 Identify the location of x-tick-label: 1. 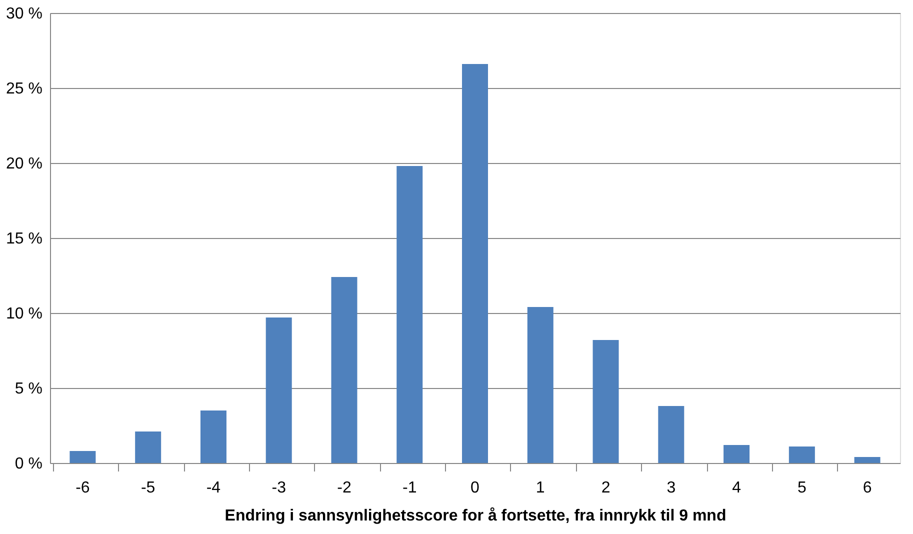
(540, 488).